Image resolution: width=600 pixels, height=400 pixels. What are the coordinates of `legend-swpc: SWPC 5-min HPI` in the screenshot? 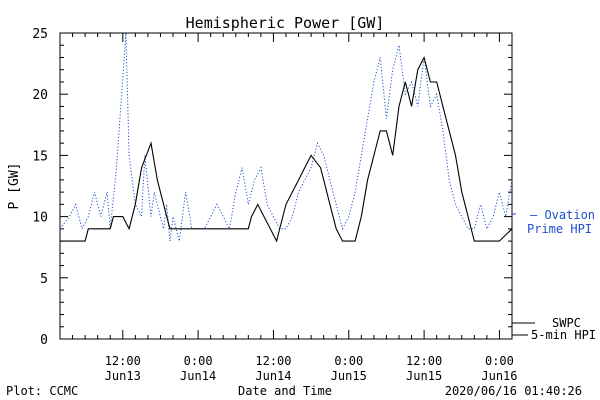 It's located at (554, 329).